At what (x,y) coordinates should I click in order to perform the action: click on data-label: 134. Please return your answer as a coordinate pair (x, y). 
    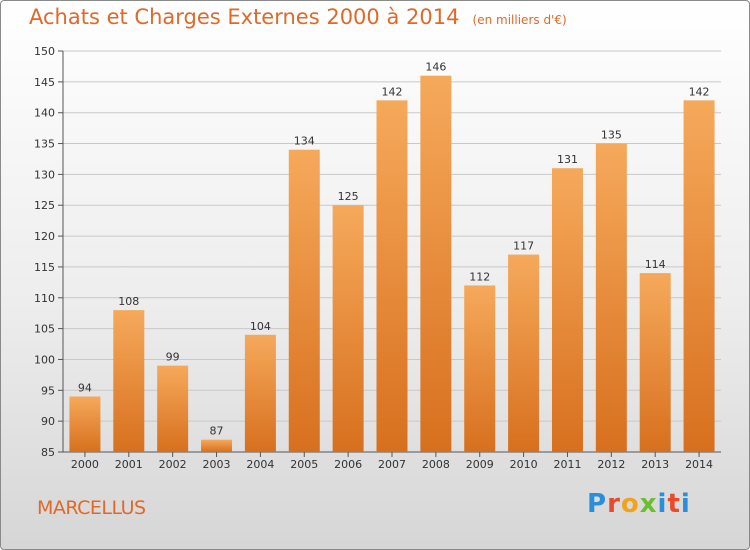
    Looking at the image, I should click on (304, 141).